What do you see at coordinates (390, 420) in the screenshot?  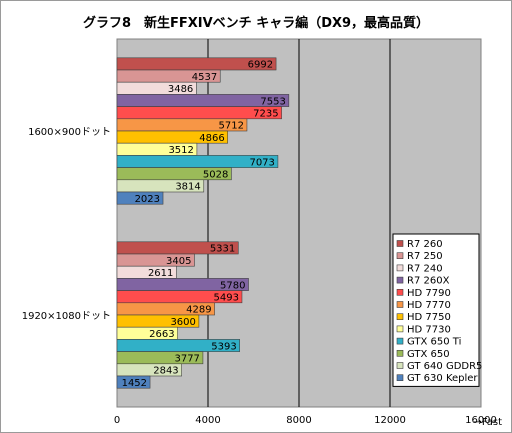 I see `x-tick-label: 12000` at bounding box center [390, 420].